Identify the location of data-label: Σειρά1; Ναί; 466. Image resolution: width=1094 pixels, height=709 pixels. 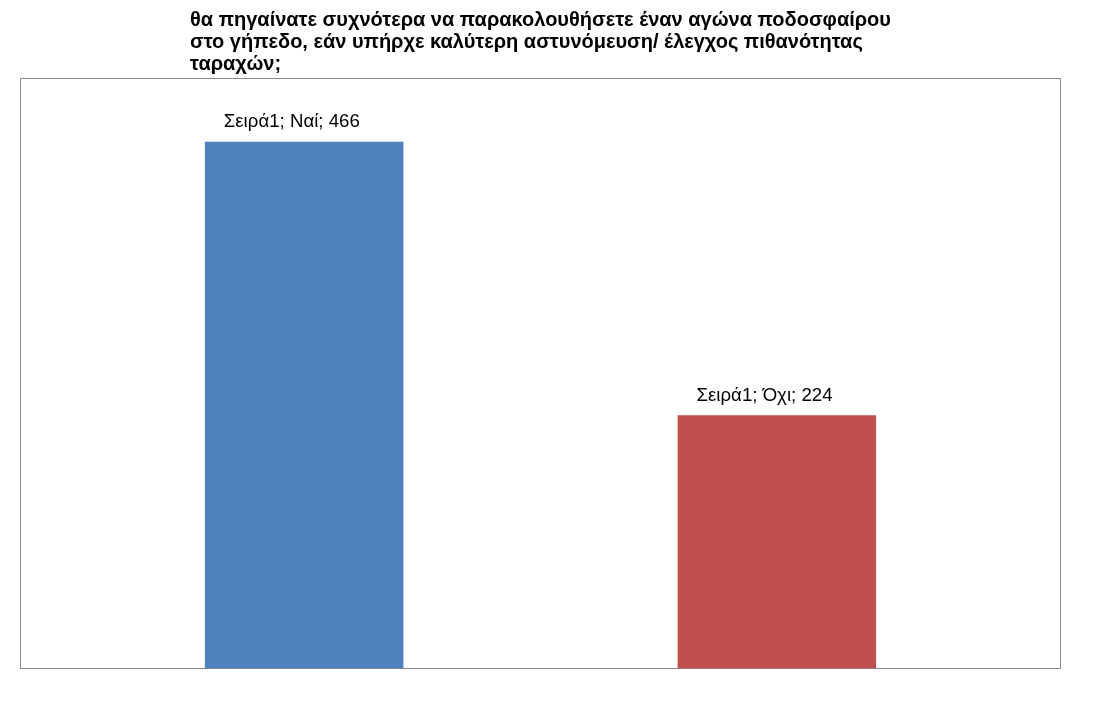
(291, 121).